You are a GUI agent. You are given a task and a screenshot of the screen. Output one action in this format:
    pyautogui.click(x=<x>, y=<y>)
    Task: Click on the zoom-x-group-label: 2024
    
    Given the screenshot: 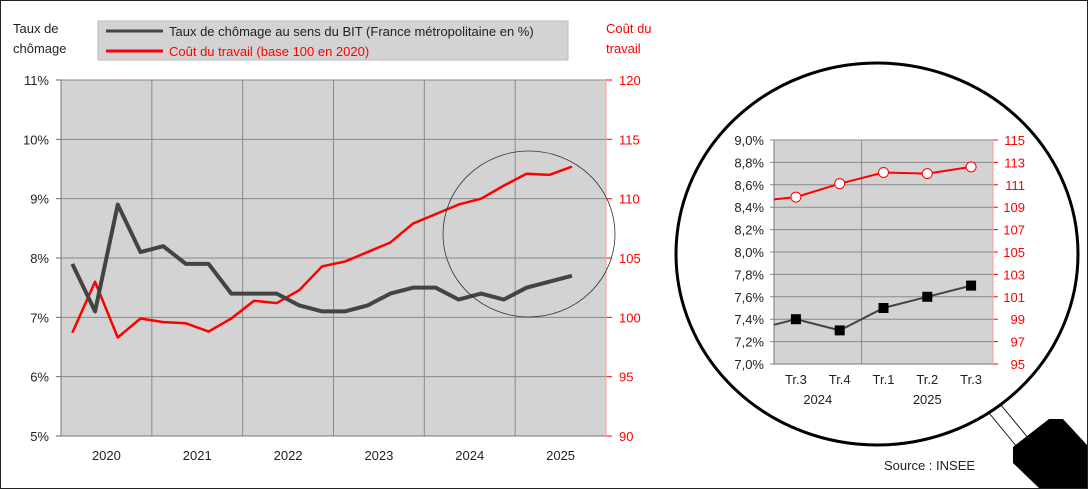 What is the action you would take?
    pyautogui.click(x=817, y=399)
    